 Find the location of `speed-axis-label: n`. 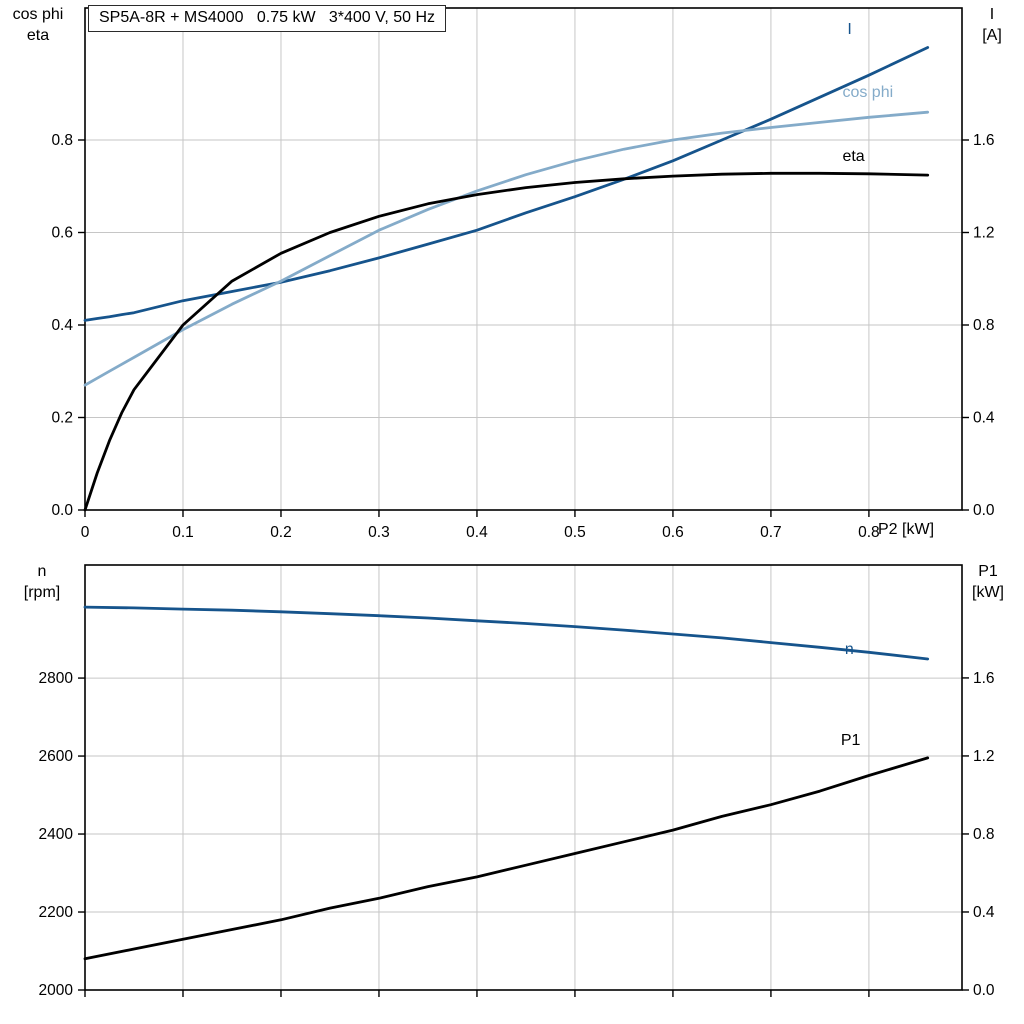

speed-axis-label: n is located at coordinates (42, 571).